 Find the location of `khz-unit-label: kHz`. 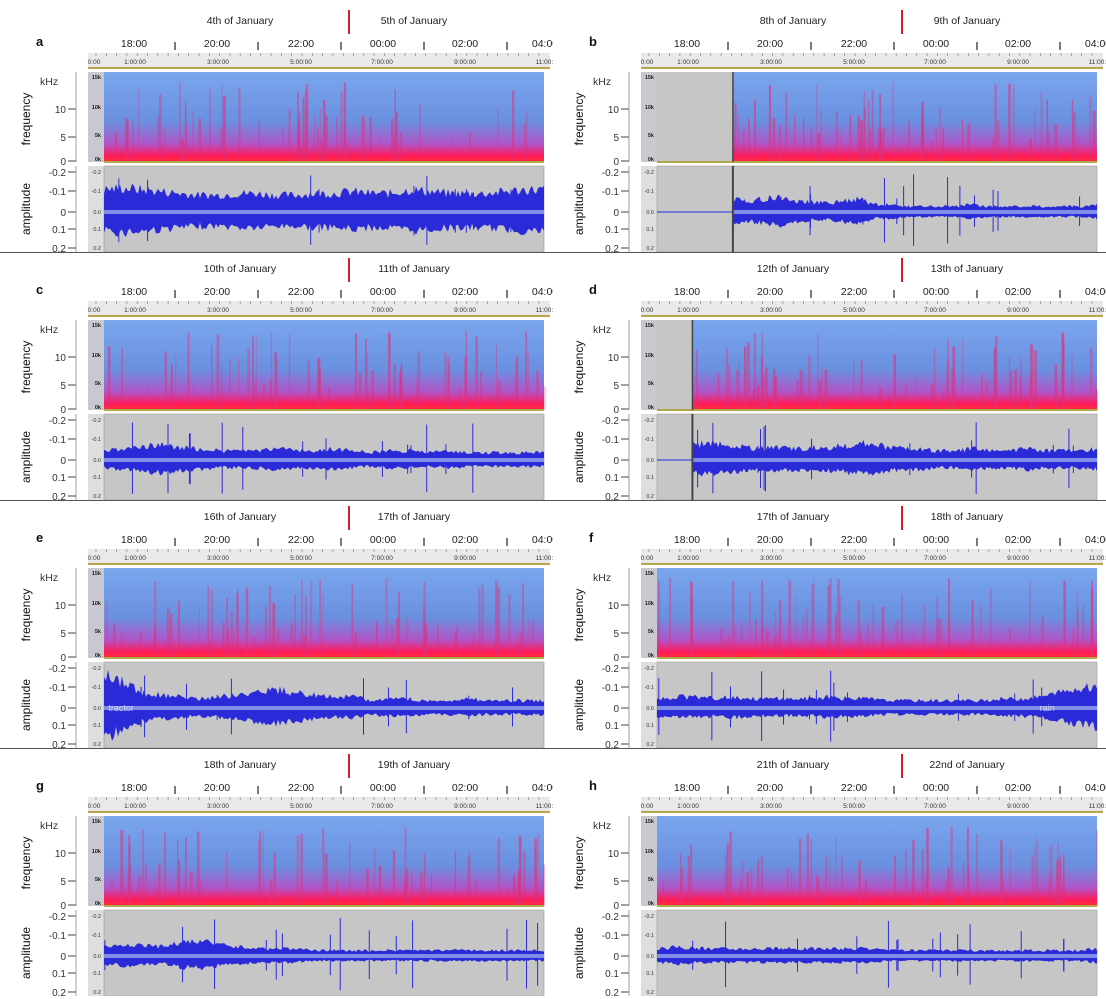

khz-unit-label: kHz is located at coordinates (602, 826).